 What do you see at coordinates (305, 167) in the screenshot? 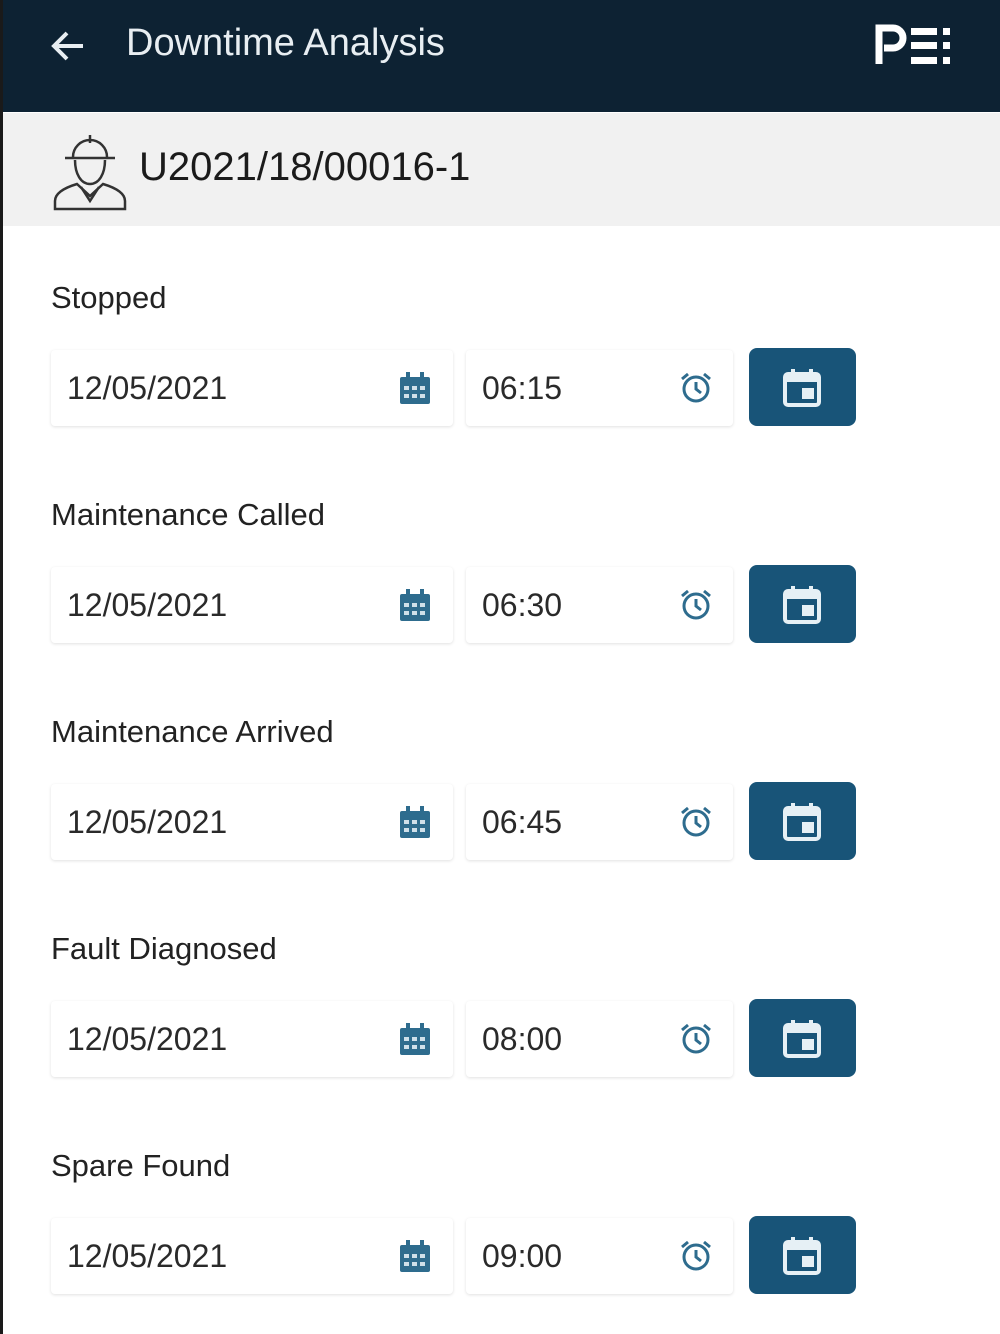
I see `work-order-number: U2021/18/00016-1` at bounding box center [305, 167].